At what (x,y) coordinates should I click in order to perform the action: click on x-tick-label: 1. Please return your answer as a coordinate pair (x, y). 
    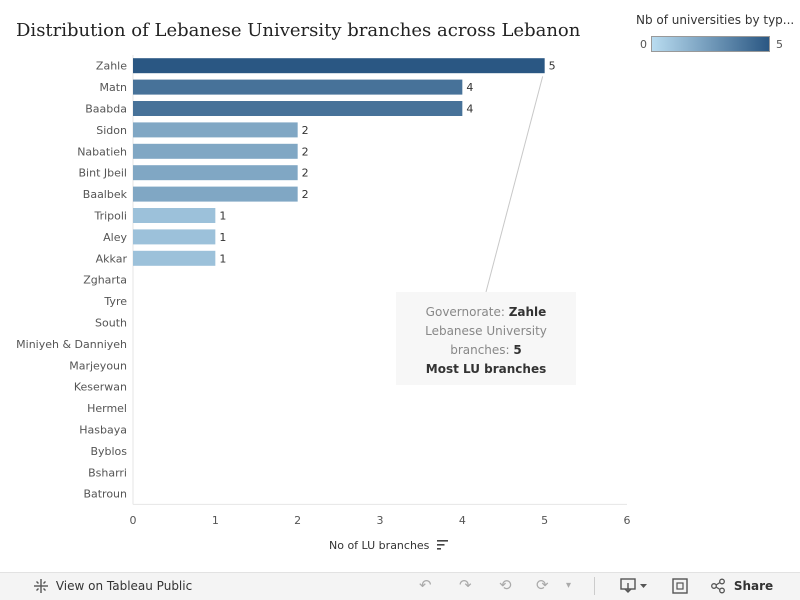
    Looking at the image, I should click on (215, 520).